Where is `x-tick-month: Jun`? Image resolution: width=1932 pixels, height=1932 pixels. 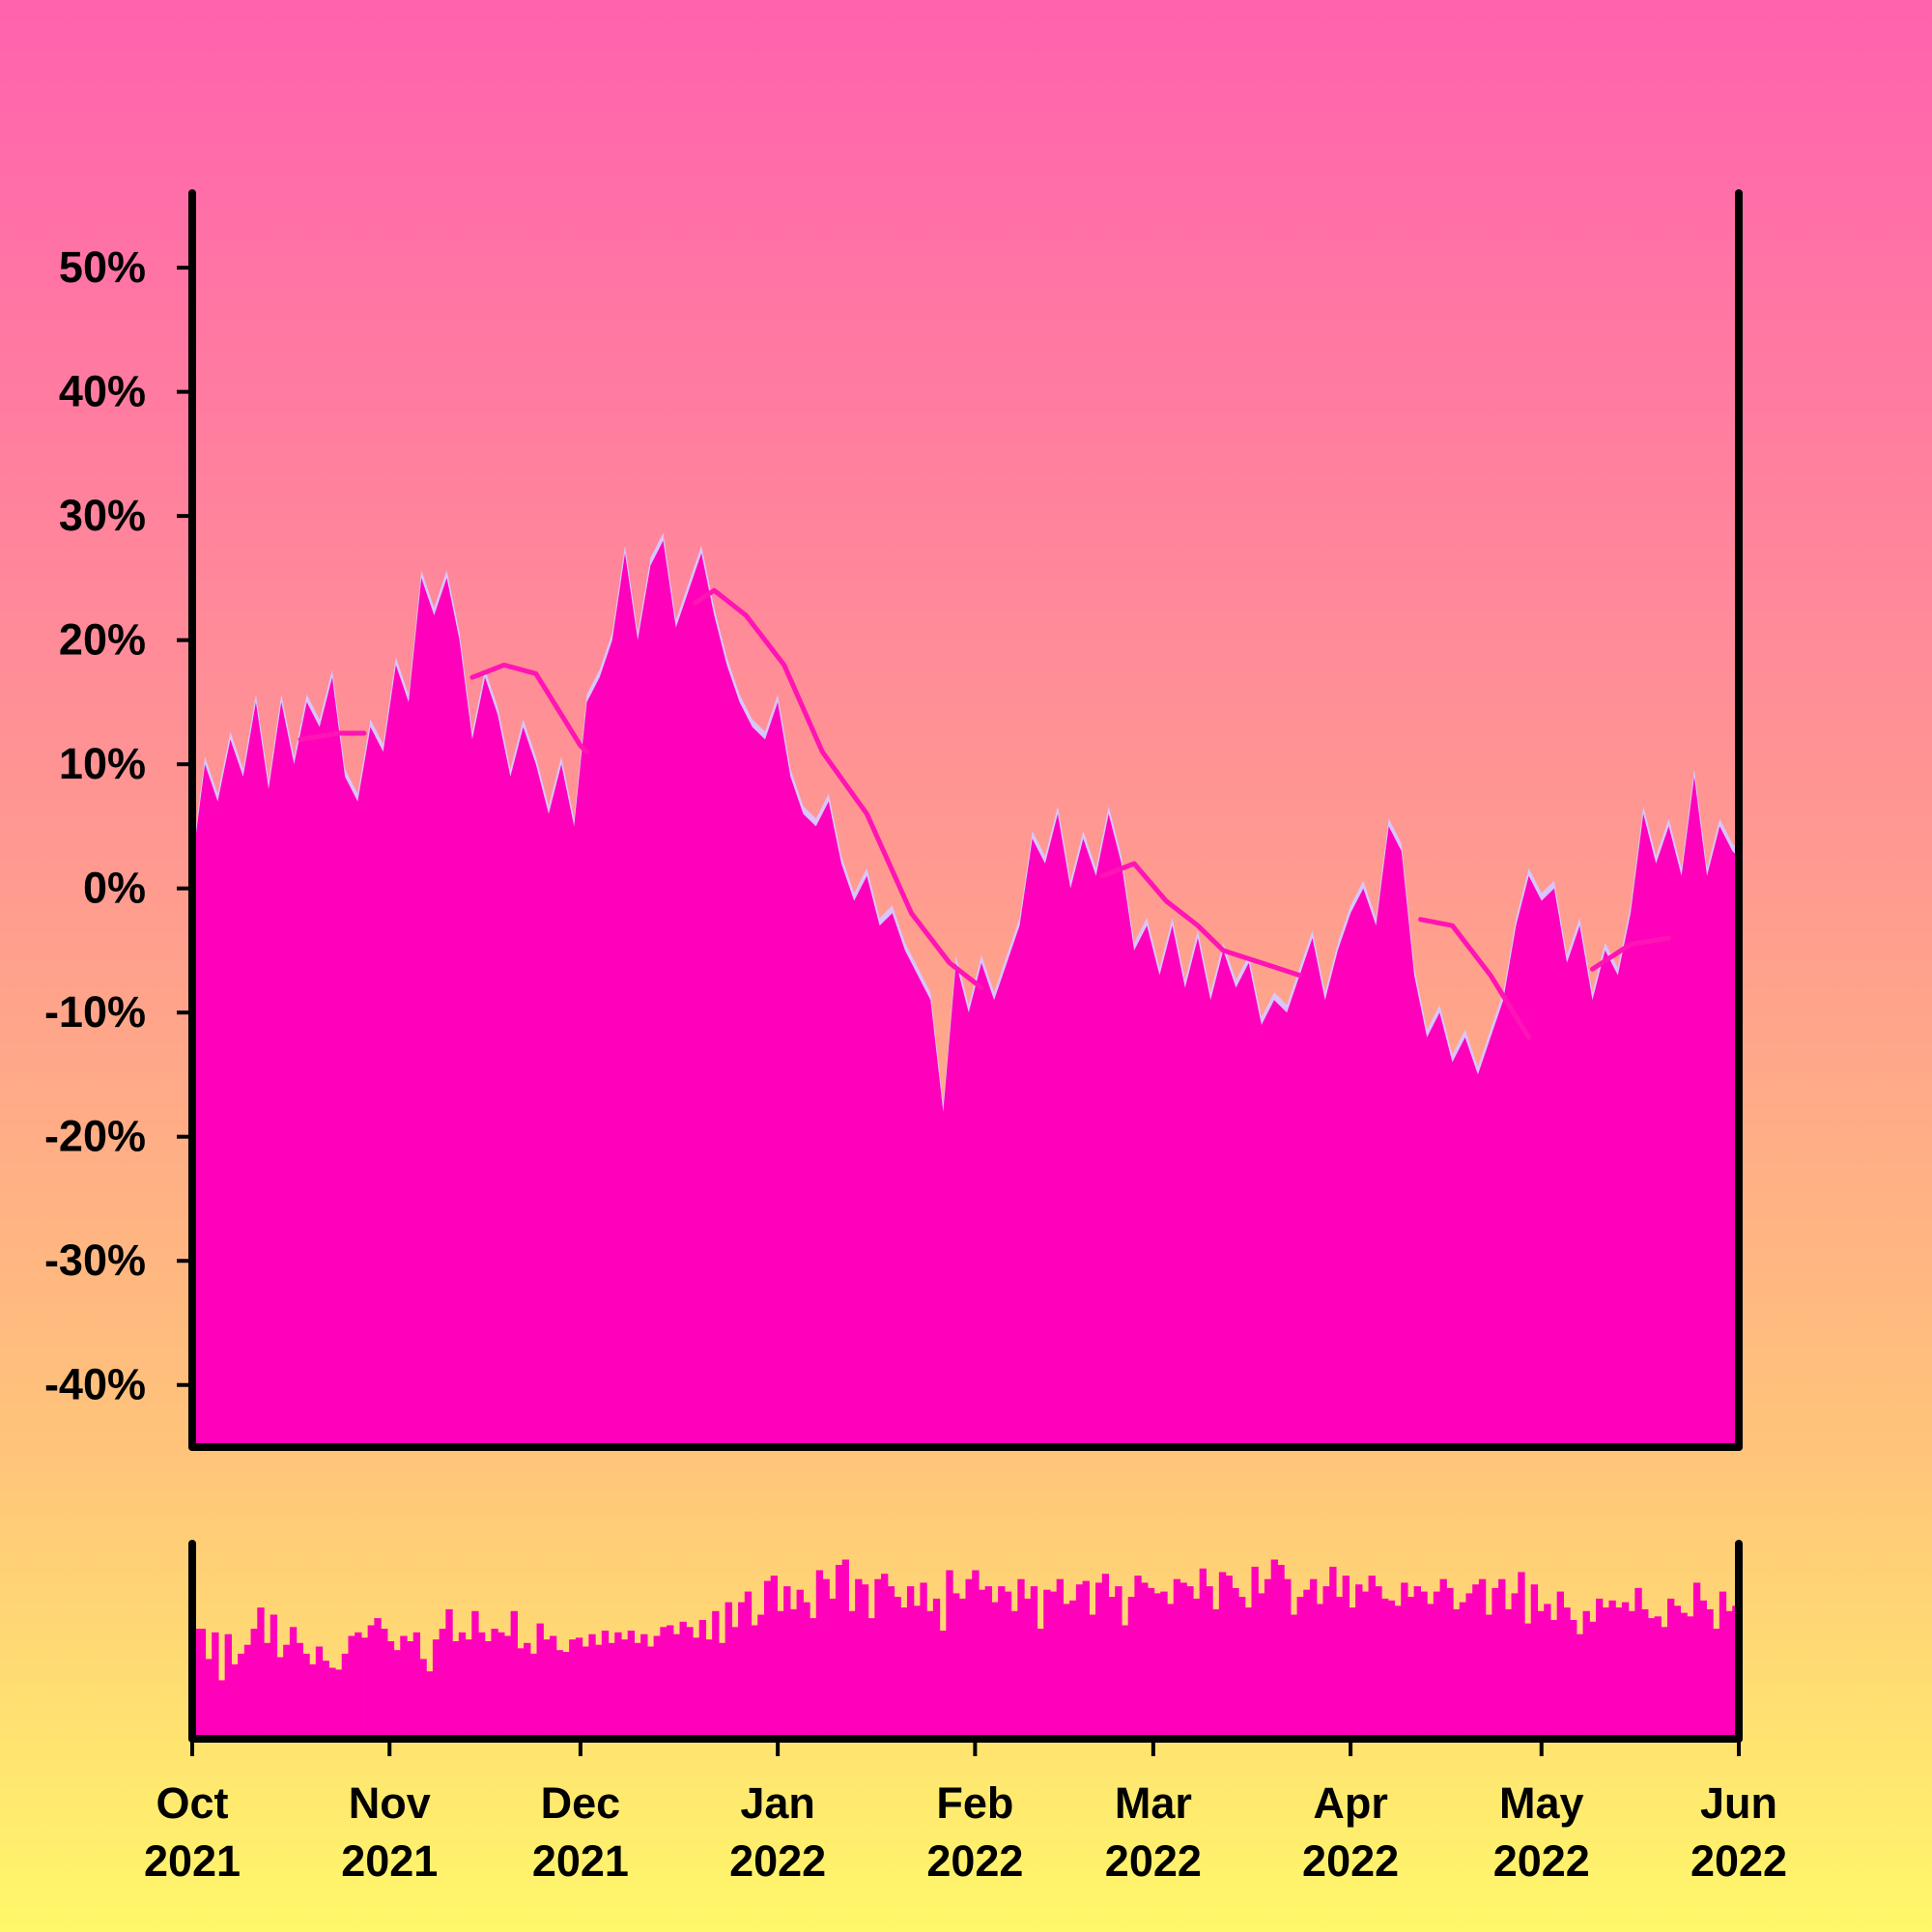
x-tick-month: Jun is located at coordinates (1738, 1803).